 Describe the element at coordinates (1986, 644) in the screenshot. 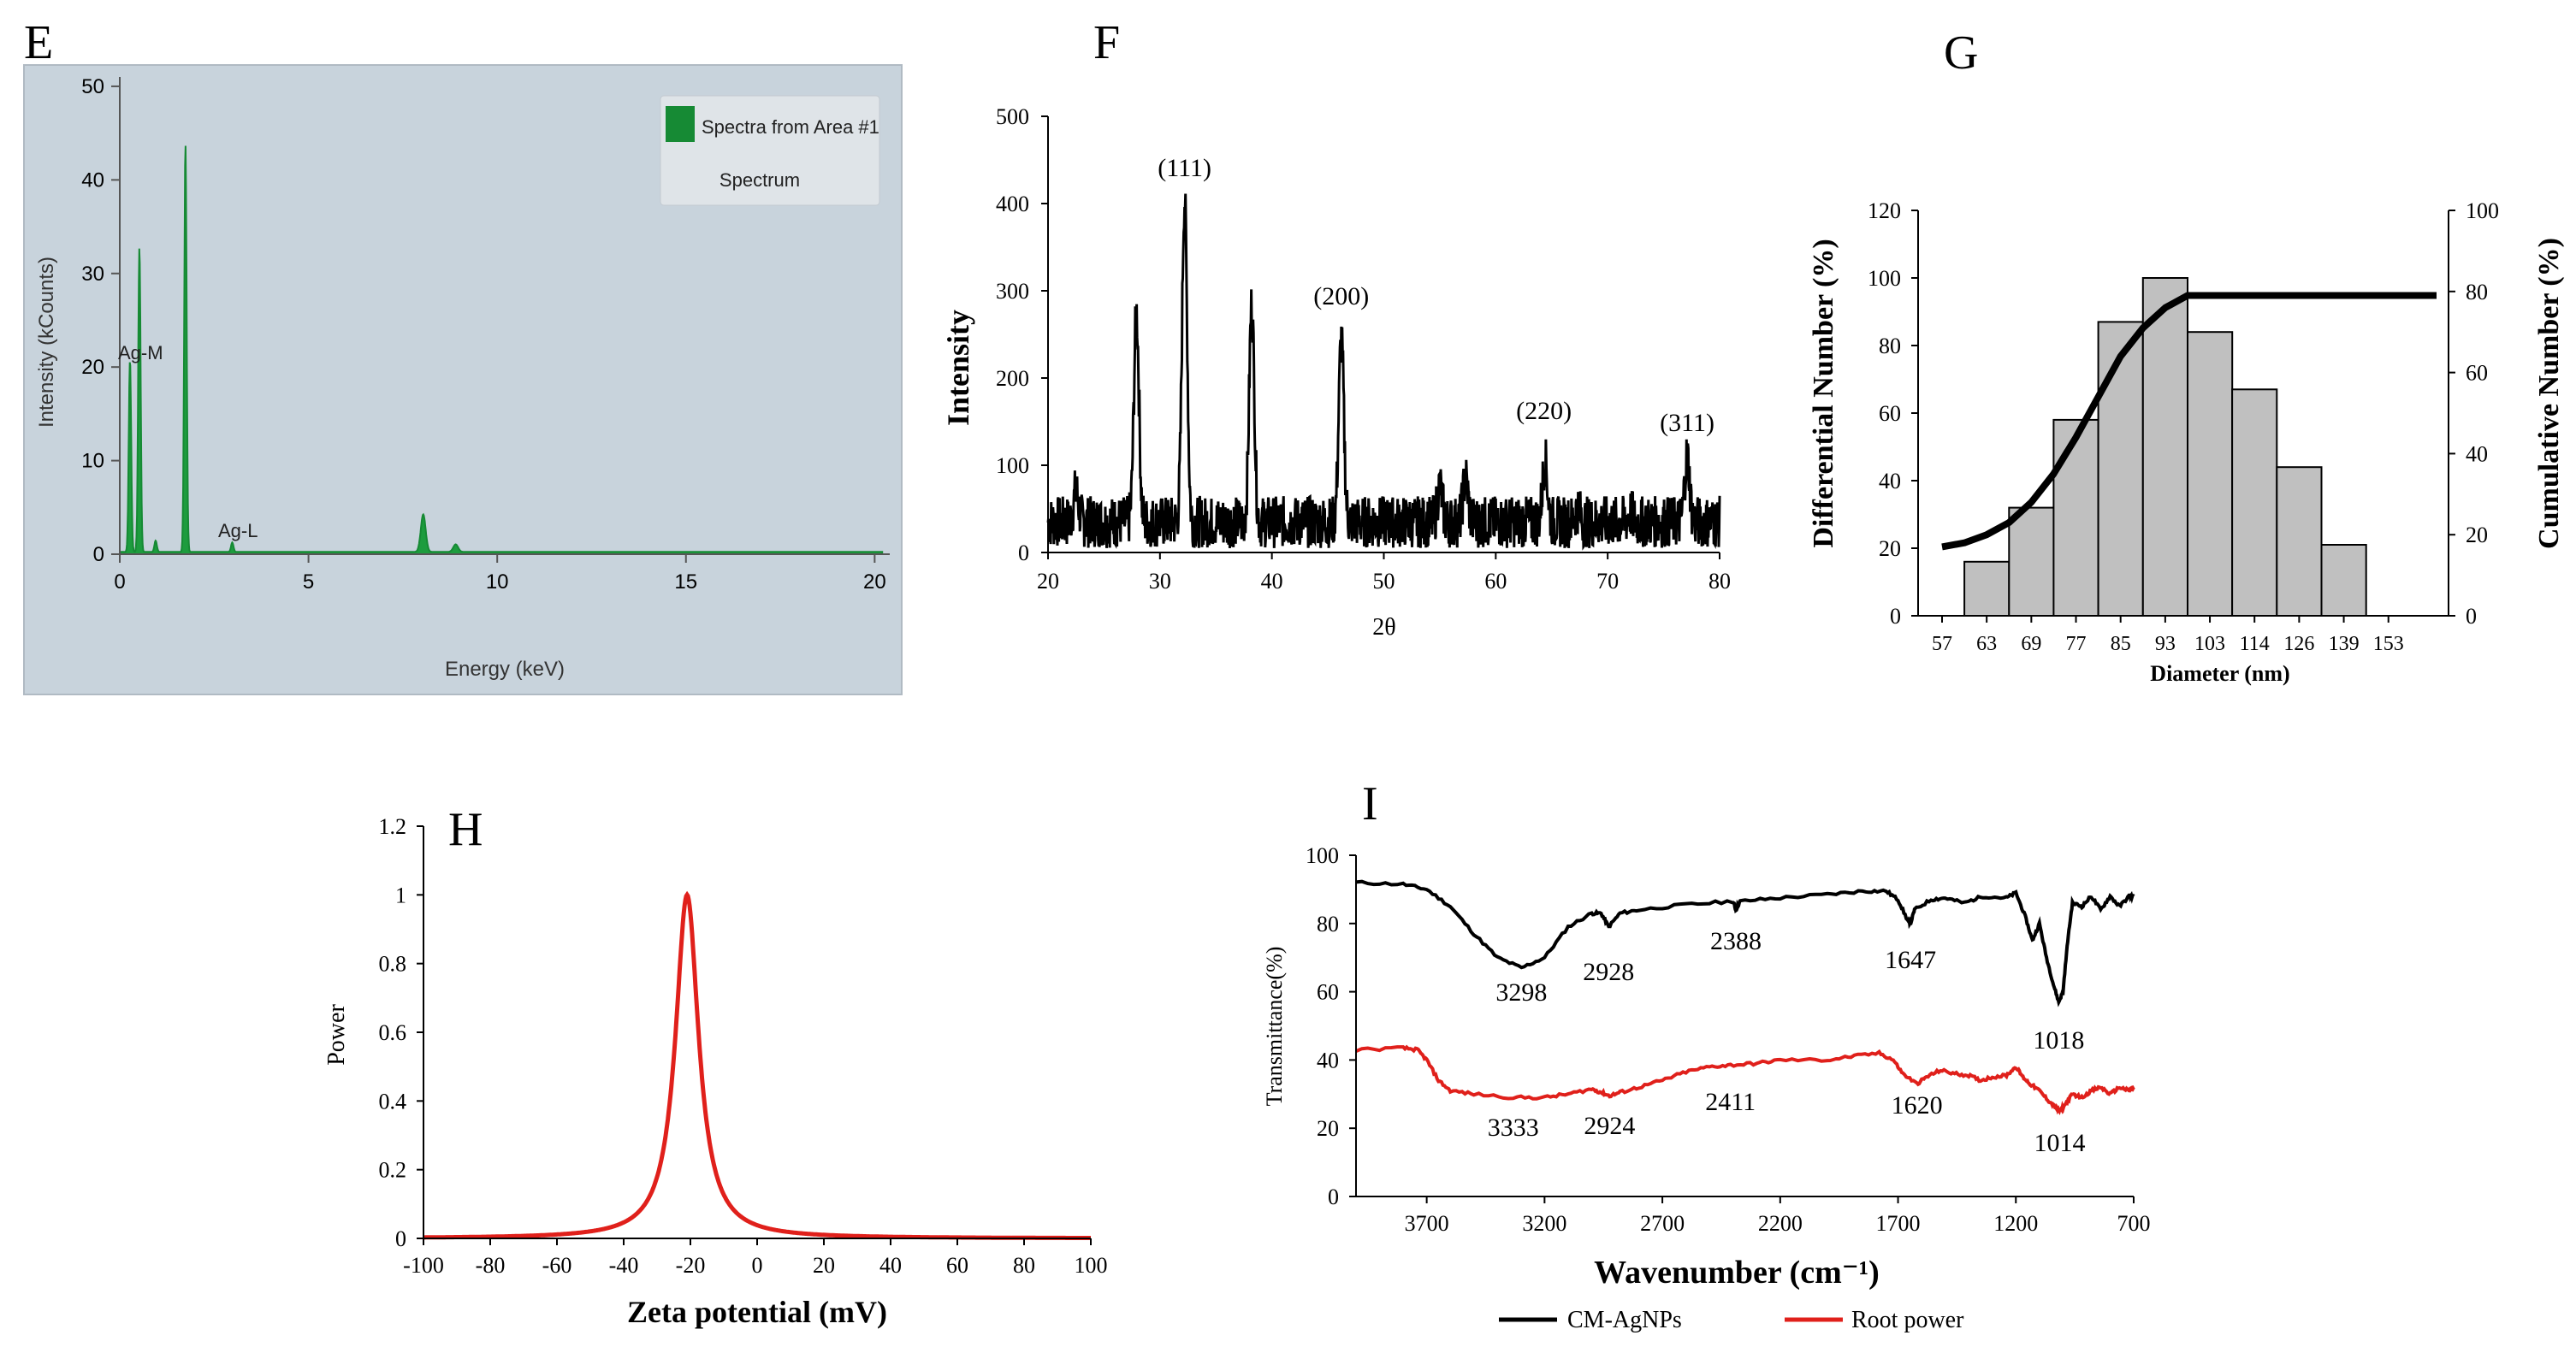

I see `size-x-tick-label: 63` at that location.